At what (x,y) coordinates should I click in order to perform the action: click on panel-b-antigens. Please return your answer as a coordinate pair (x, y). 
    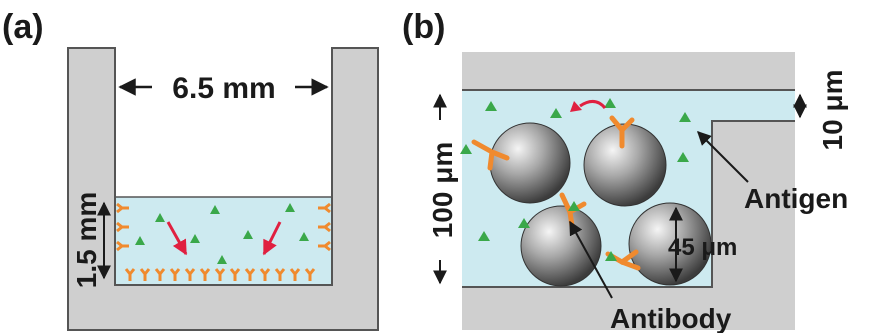
    Looking at the image, I should click on (575, 179).